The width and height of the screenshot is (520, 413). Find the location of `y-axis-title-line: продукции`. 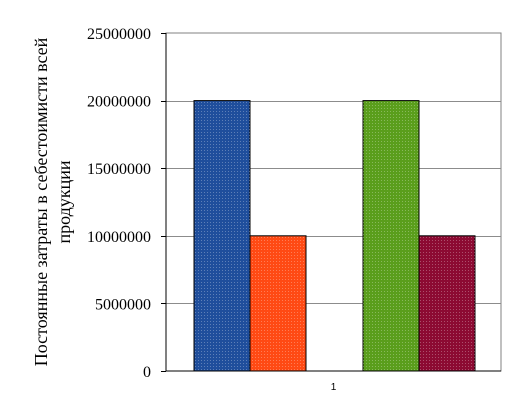

y-axis-title-line: продукции is located at coordinates (64, 201).